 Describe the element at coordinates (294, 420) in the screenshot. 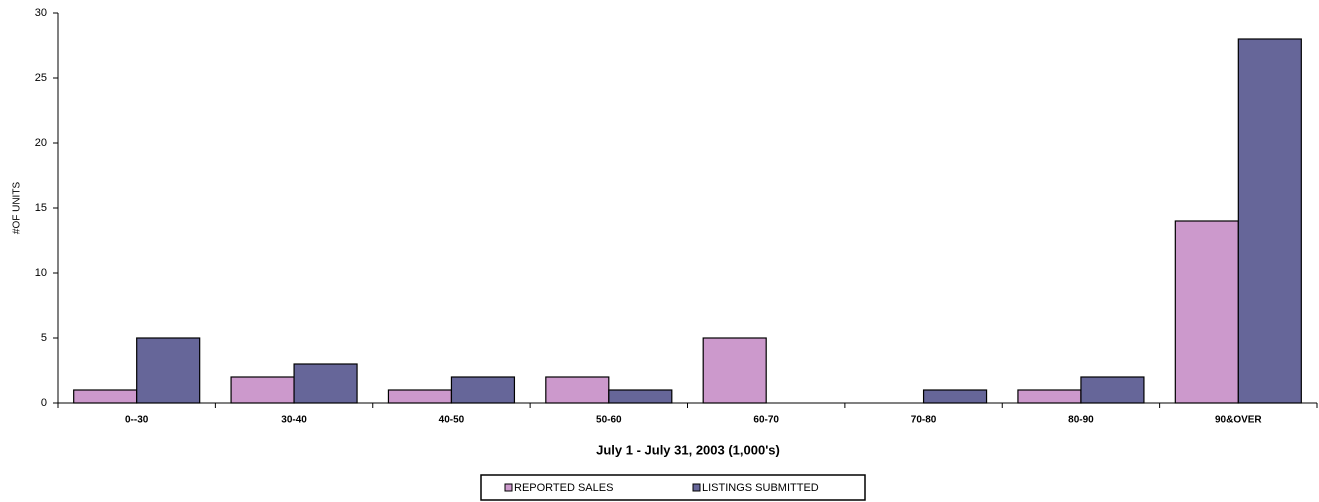

I see `x-tick-label: 30-40` at that location.